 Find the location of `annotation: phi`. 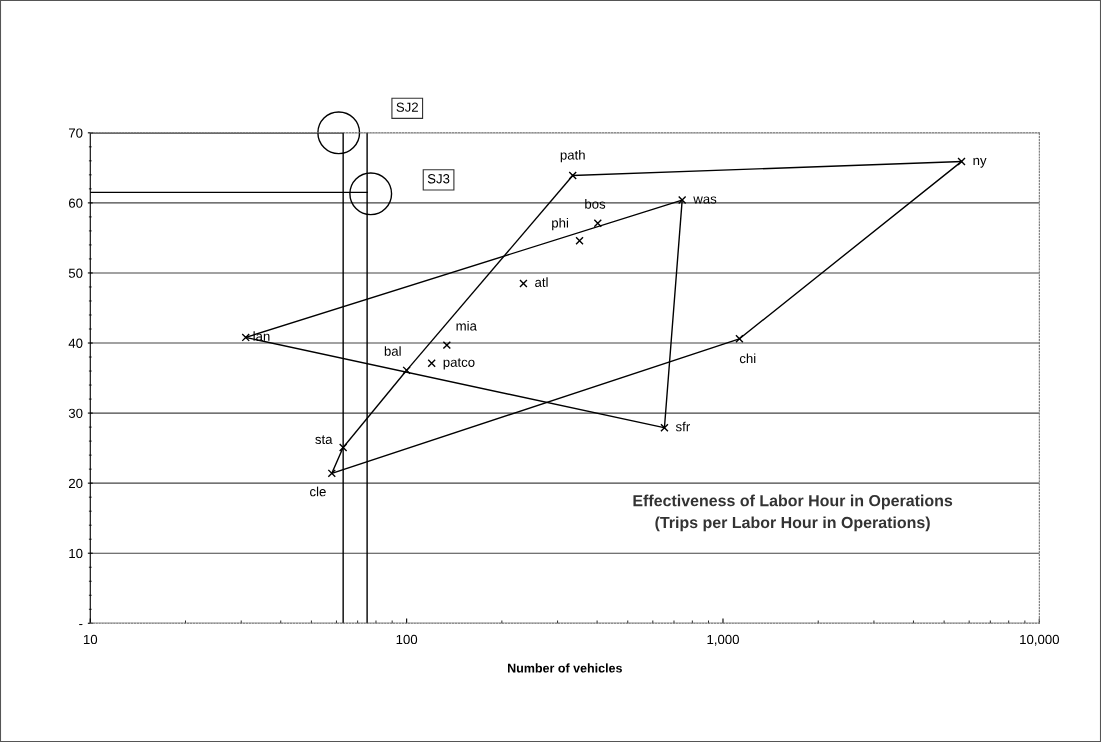

annotation: phi is located at coordinates (560, 224).